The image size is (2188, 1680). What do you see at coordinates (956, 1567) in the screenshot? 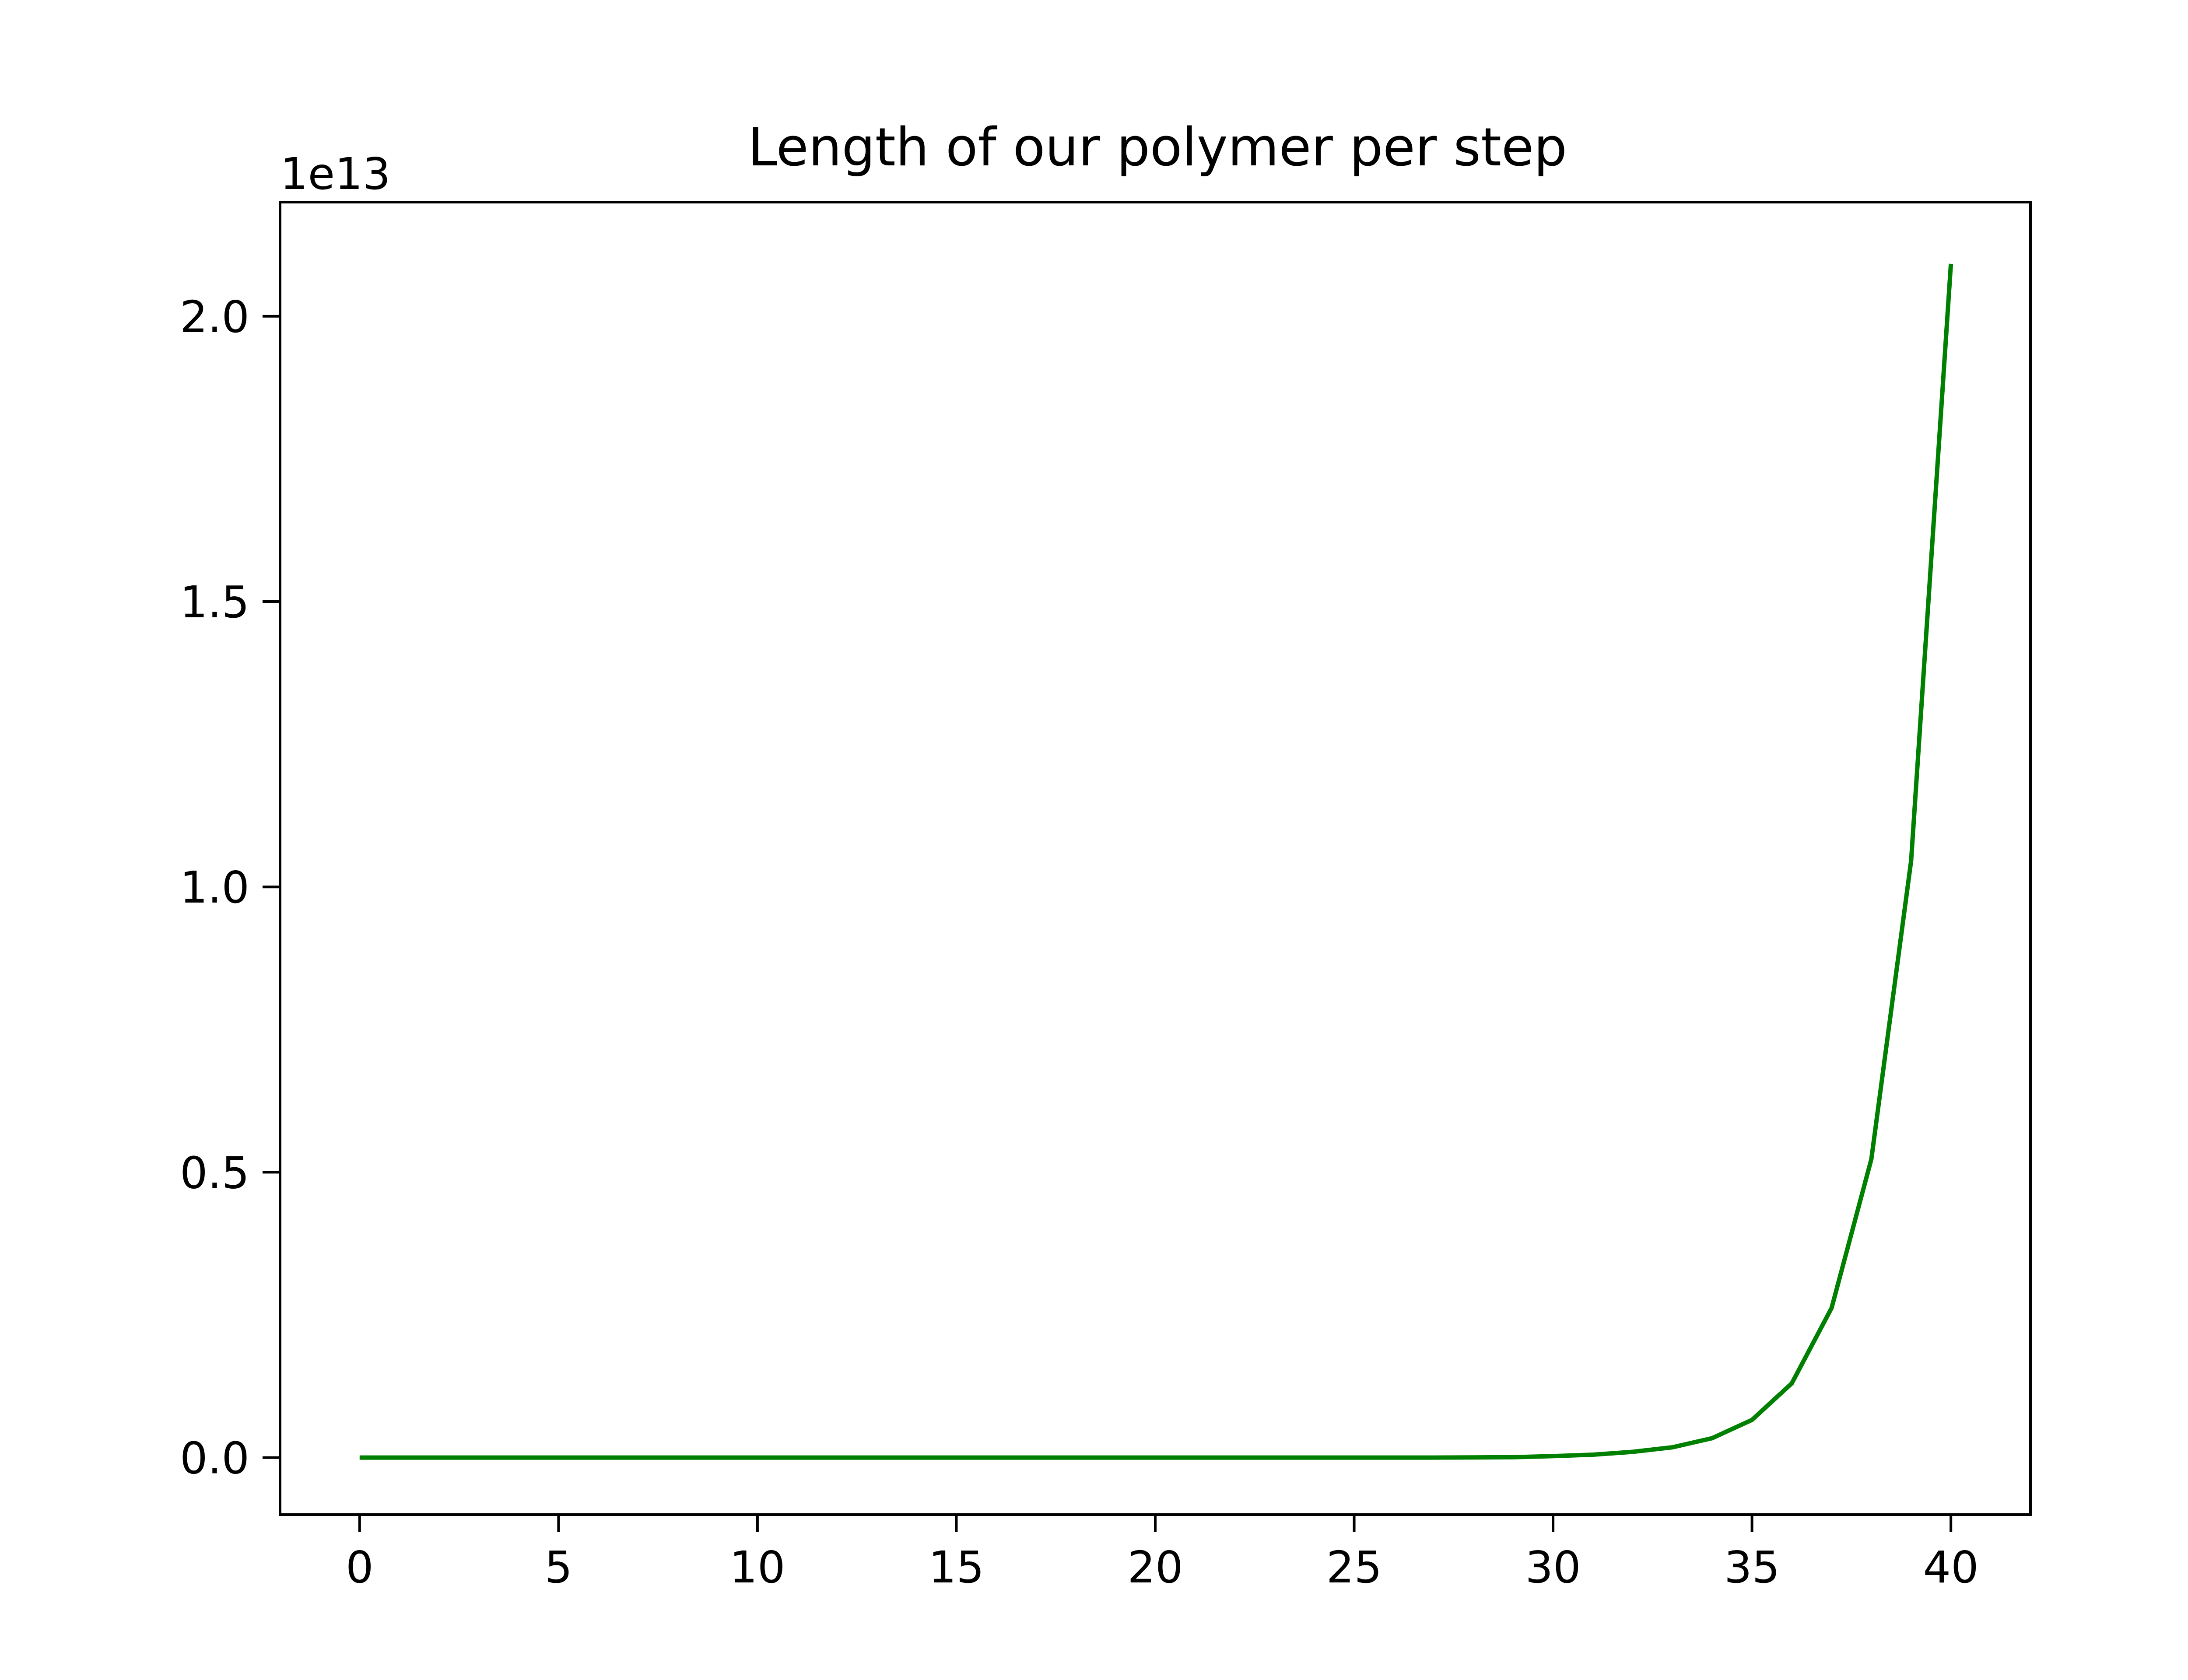
I see `x-tick-label-3: 15` at bounding box center [956, 1567].